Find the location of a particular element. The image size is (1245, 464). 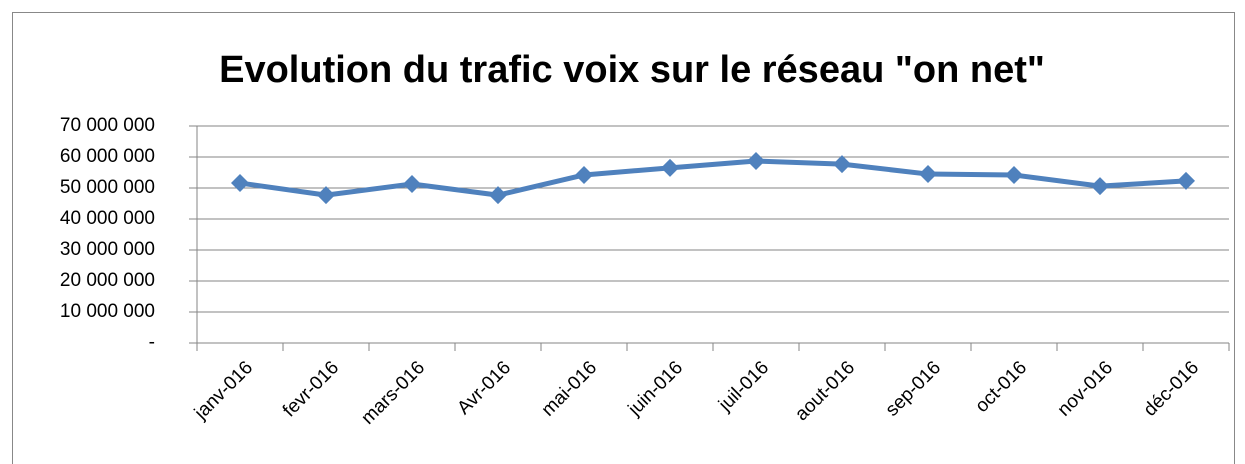

y-tick-label: 40 000 000 is located at coordinates (107, 218).